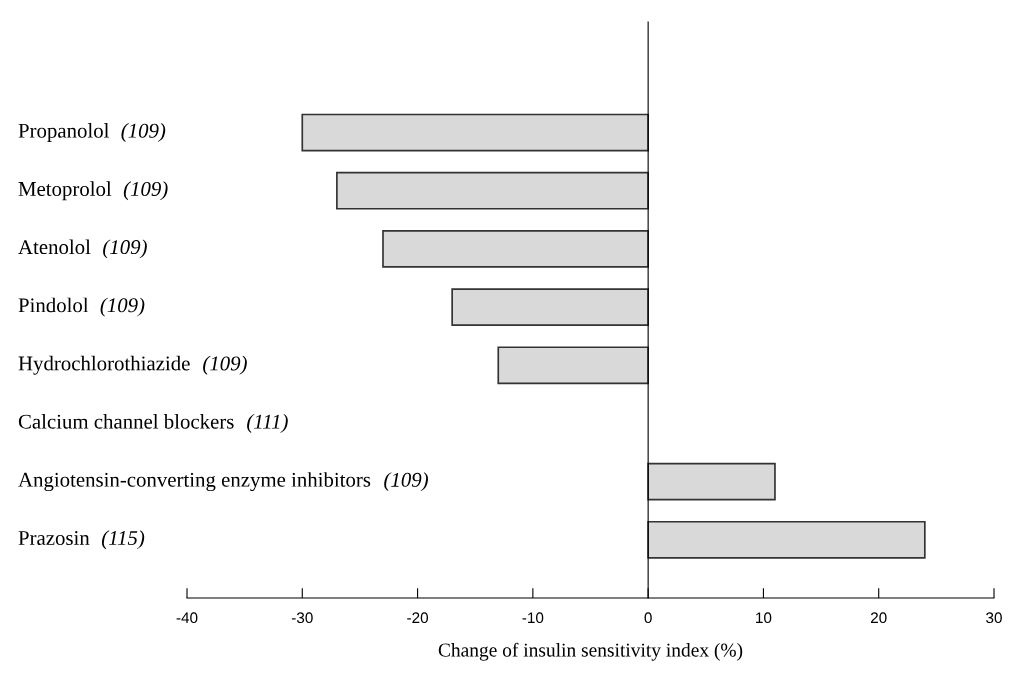  Describe the element at coordinates (223, 482) in the screenshot. I see `y-tick-label: Angiotensin-converting enzyme inhibitors (109)` at that location.